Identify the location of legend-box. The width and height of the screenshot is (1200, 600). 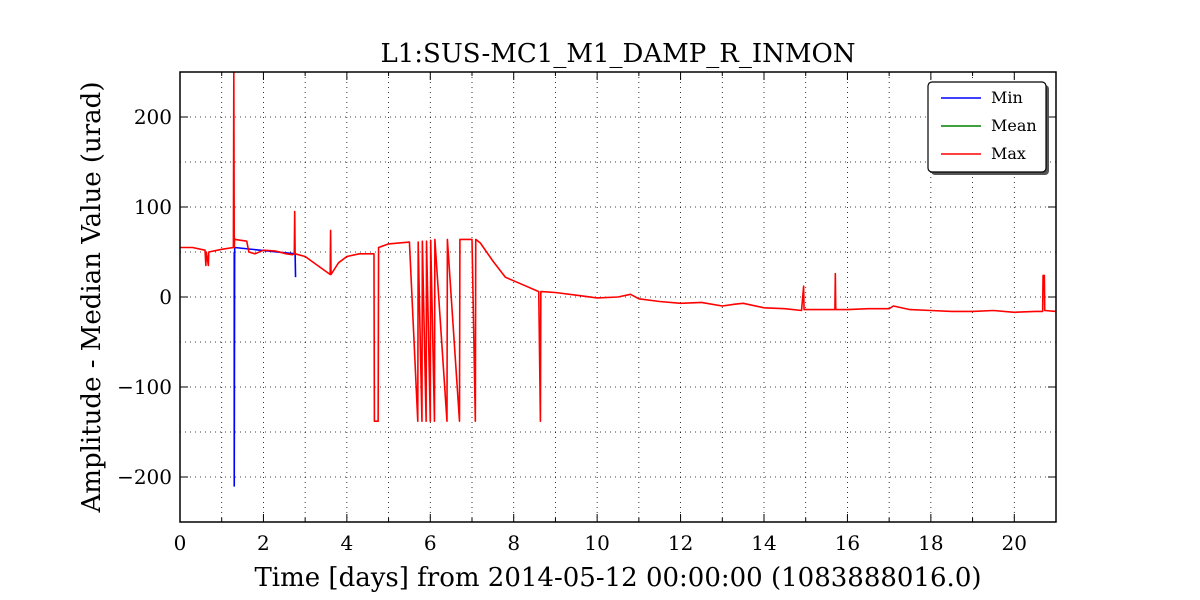
(987, 127).